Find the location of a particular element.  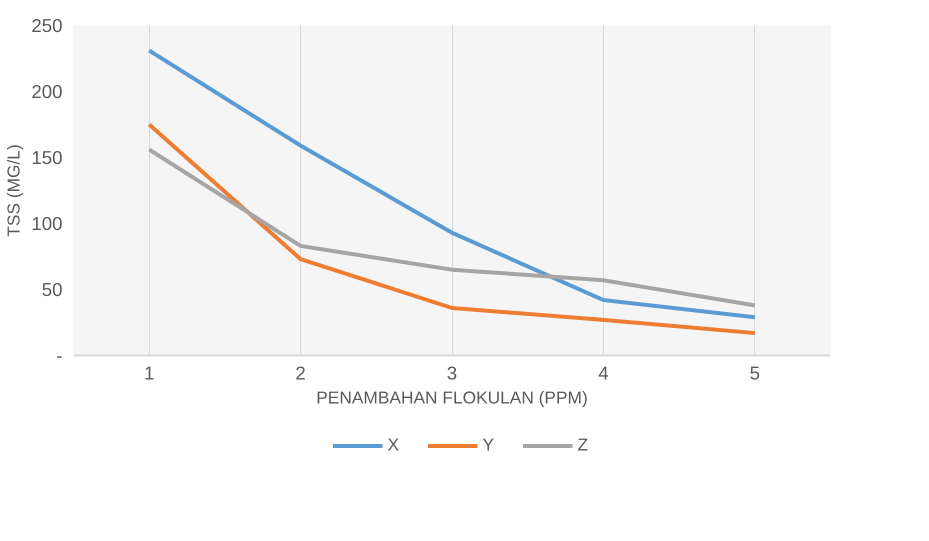

y-tick-label: 250 is located at coordinates (47, 25).